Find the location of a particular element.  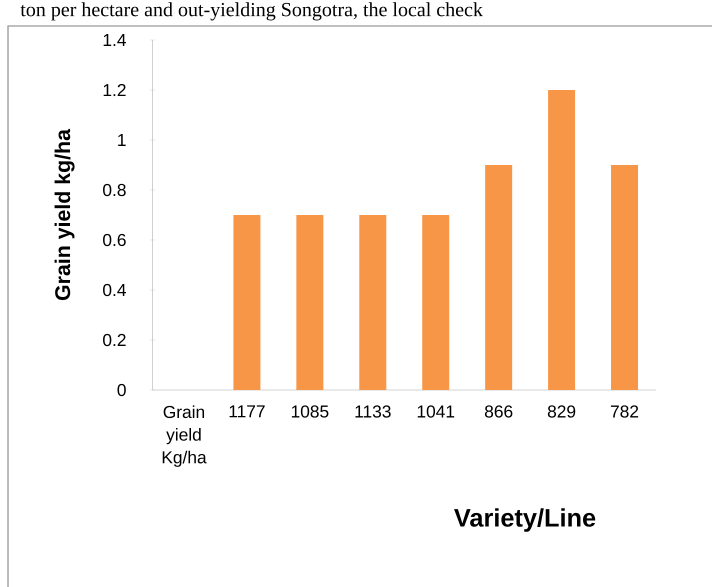

x-tick-label: 1085 is located at coordinates (310, 411).